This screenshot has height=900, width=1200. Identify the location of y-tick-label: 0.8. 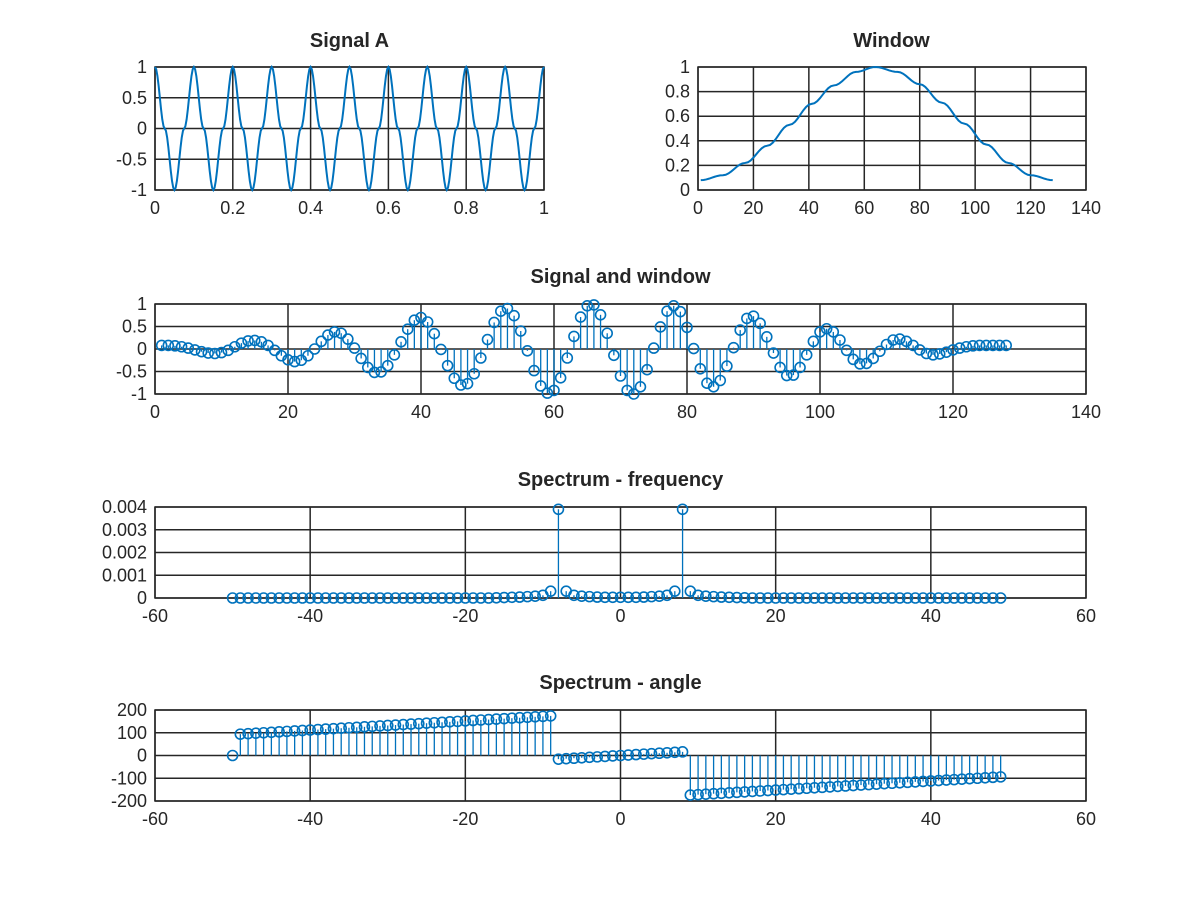
(677, 92).